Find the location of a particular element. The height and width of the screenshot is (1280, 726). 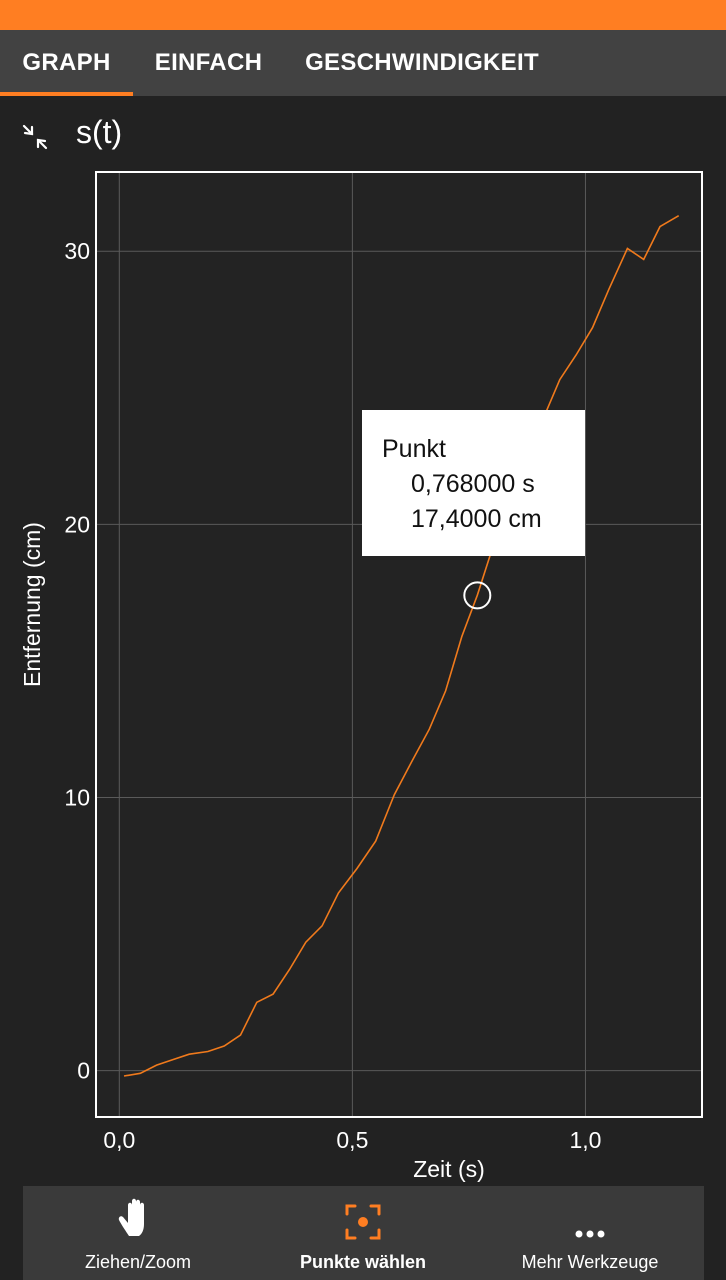

bottom-toolbar: Ziehen/Zoom Punkte wählen Mehr Wer is located at coordinates (363, 1233).